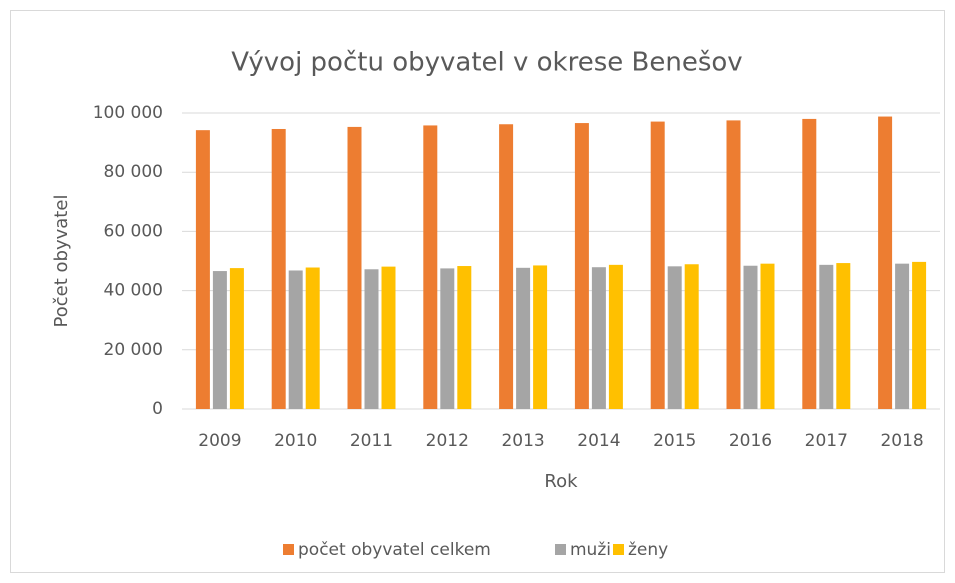  I want to click on x-tick-label: 2009, so click(219, 441).